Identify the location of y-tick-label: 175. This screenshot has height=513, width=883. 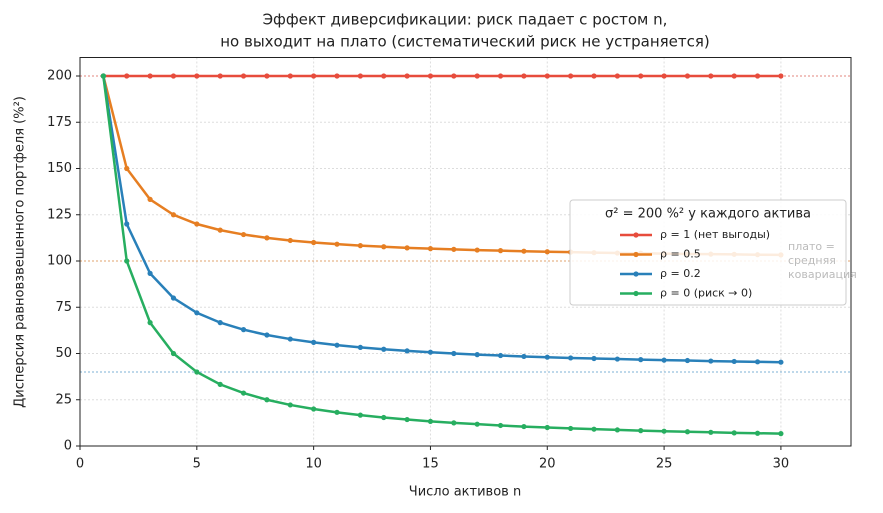
(59, 122).